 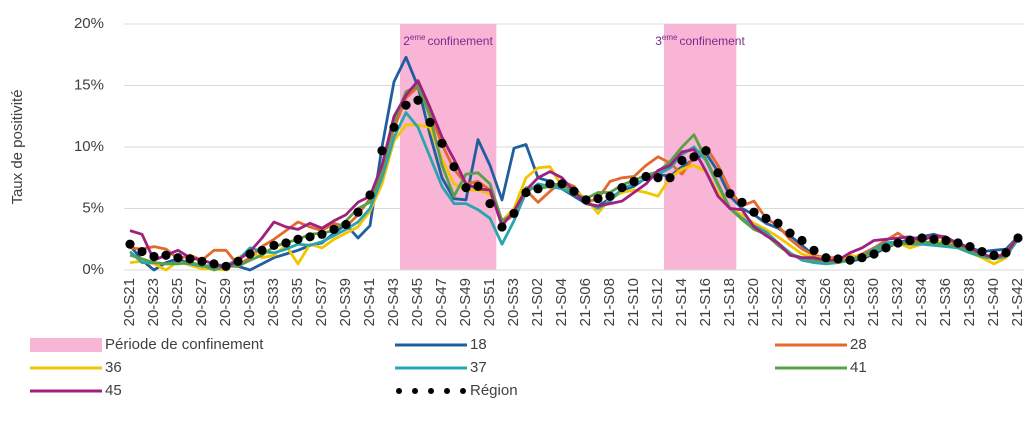 What do you see at coordinates (201, 302) in the screenshot?
I see `x-tick-label: 20-S27` at bounding box center [201, 302].